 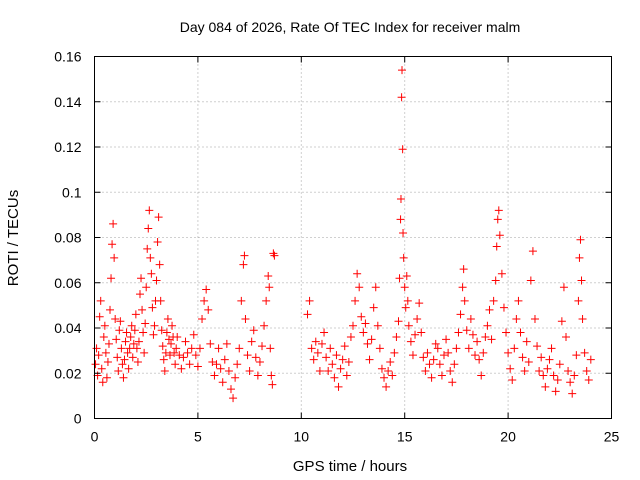 What do you see at coordinates (67, 283) in the screenshot?
I see `y-tick-label: 0.06` at bounding box center [67, 283].